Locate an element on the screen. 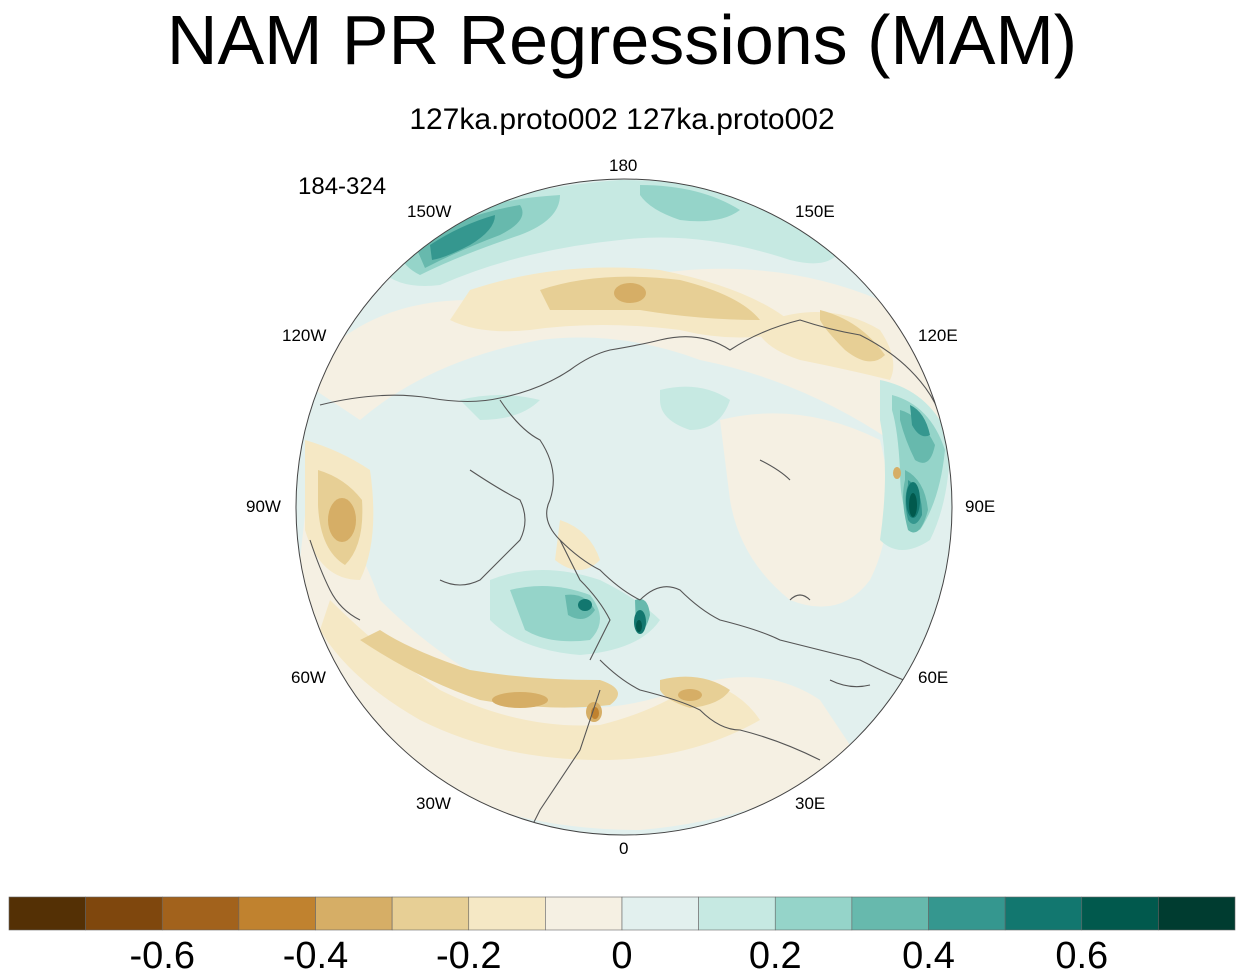 Image resolution: width=1244 pixels, height=977 pixels. colorbar-tick-label: 0.6 is located at coordinates (1082, 956).